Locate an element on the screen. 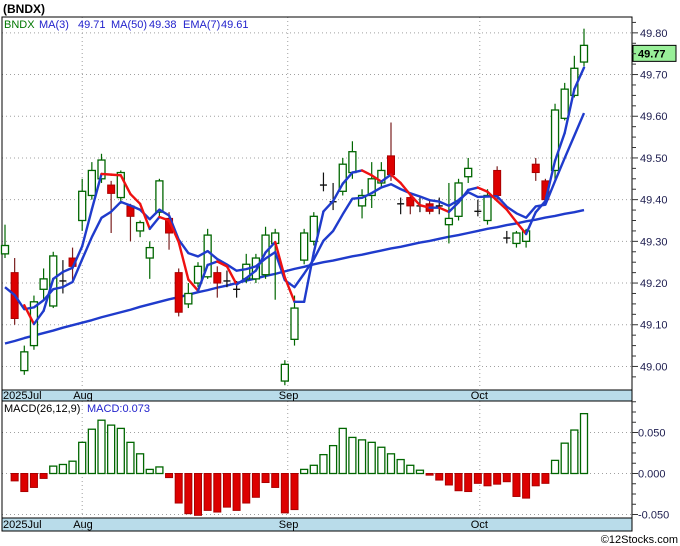 The height and width of the screenshot is (546, 680). last-price-badge: 49.77 is located at coordinates (654, 53).